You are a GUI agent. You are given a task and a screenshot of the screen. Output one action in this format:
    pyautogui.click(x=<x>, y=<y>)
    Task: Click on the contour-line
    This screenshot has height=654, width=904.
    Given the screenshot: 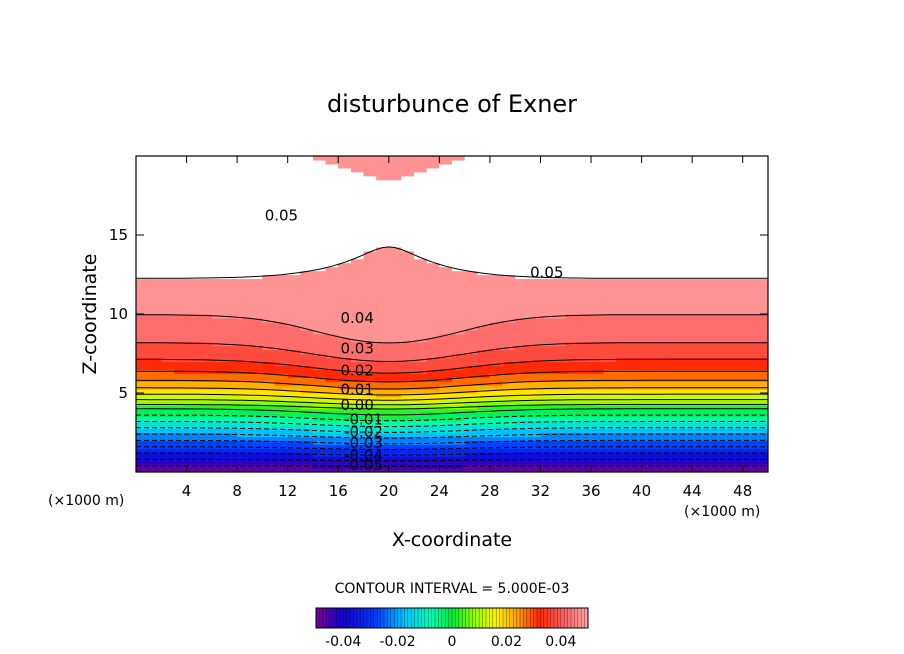 What is the action you would take?
    pyautogui.click(x=452, y=376)
    